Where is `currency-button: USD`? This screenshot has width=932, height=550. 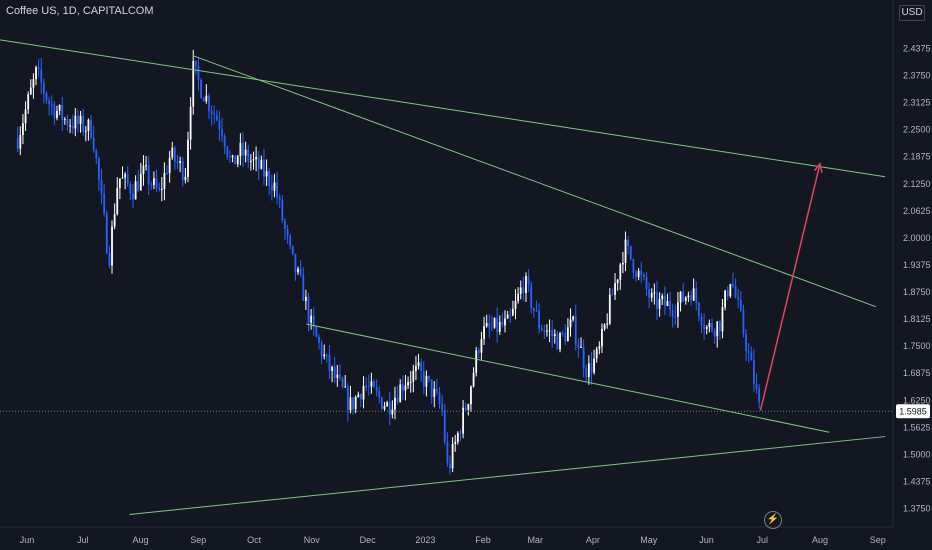
currency-button: USD is located at coordinates (912, 13).